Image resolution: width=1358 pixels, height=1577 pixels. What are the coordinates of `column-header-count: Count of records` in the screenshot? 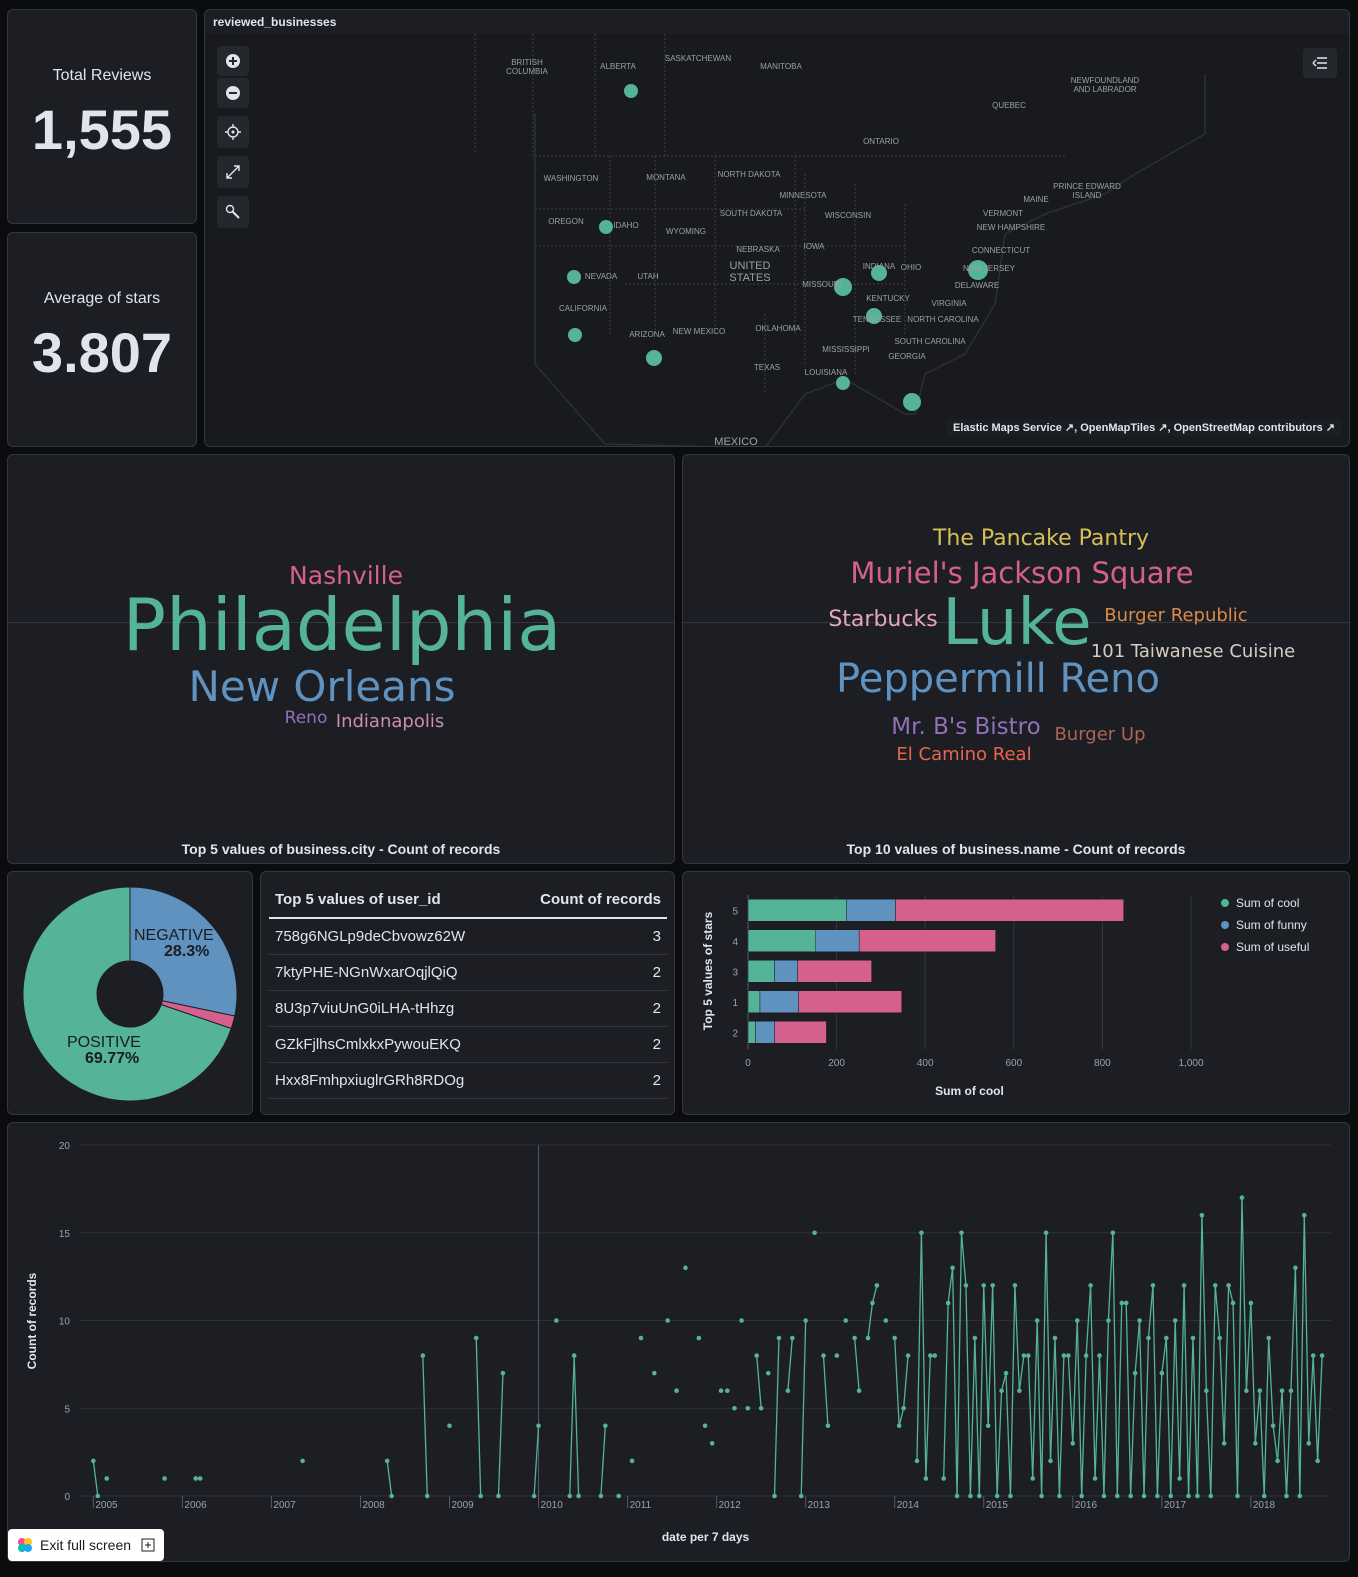 It's located at (588, 899).